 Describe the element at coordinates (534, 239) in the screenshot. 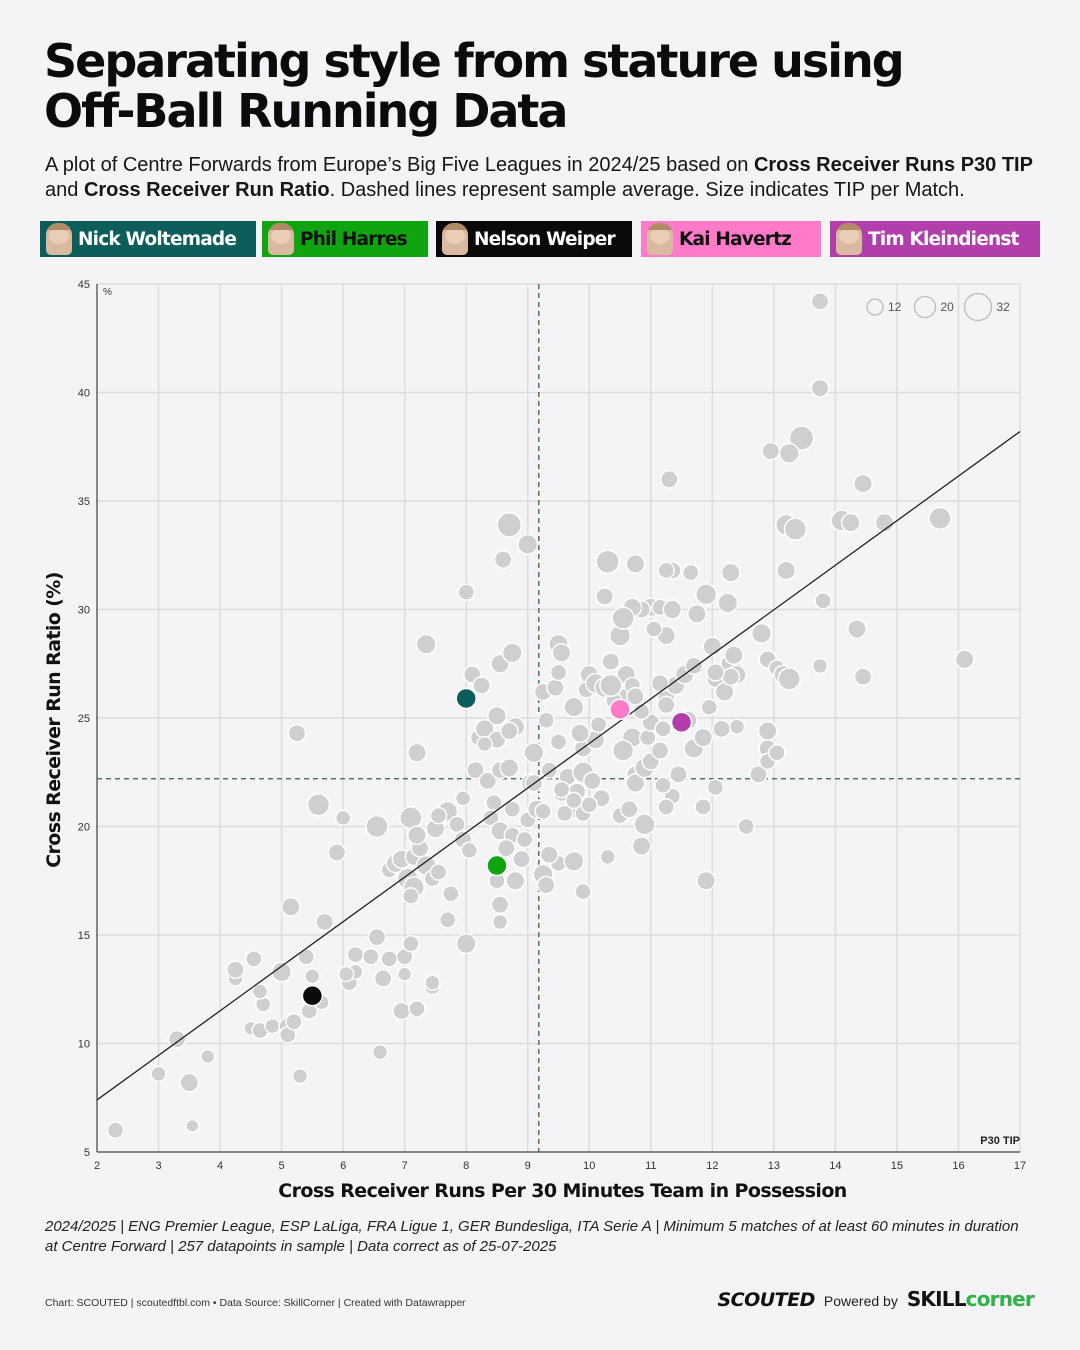

I see `legend-pill-nelson-weiper: Nelson Weiper` at that location.